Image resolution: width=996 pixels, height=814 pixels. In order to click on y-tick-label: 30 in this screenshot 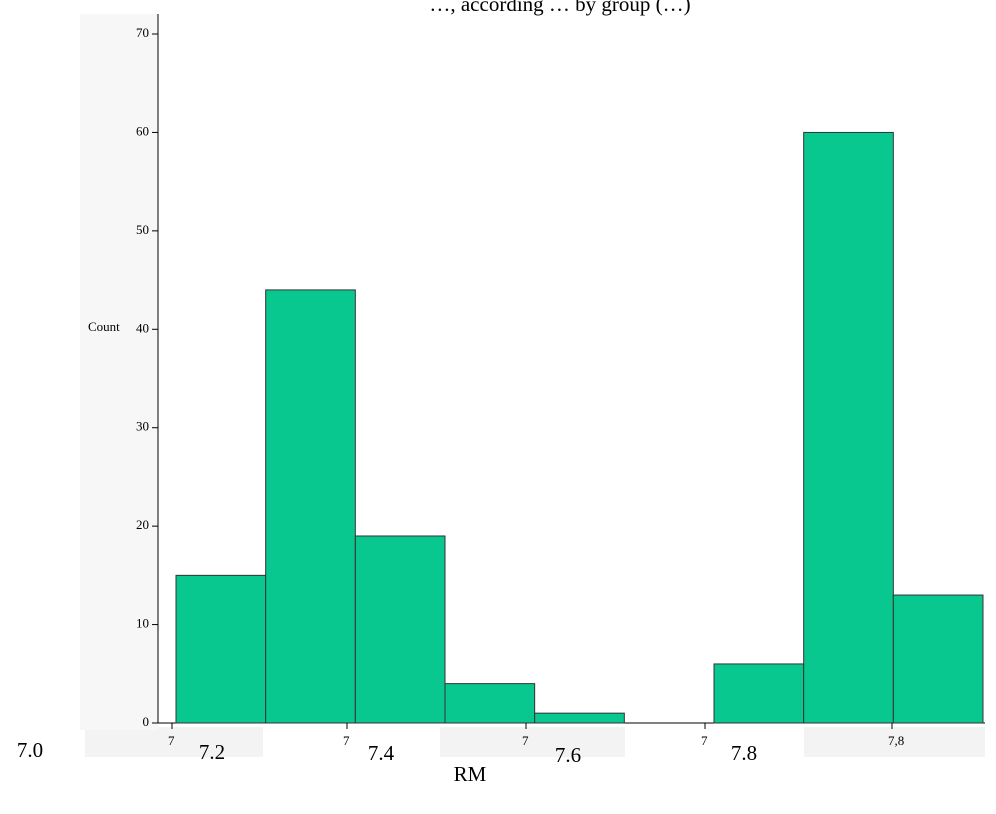, I will do `click(142, 426)`.